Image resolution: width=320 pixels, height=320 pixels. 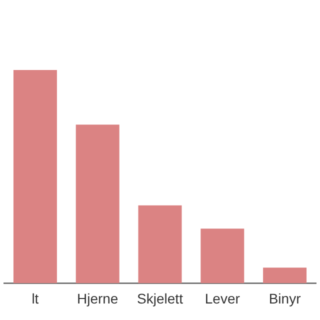 I want to click on x-tick-label: Binyr, so click(x=285, y=298).